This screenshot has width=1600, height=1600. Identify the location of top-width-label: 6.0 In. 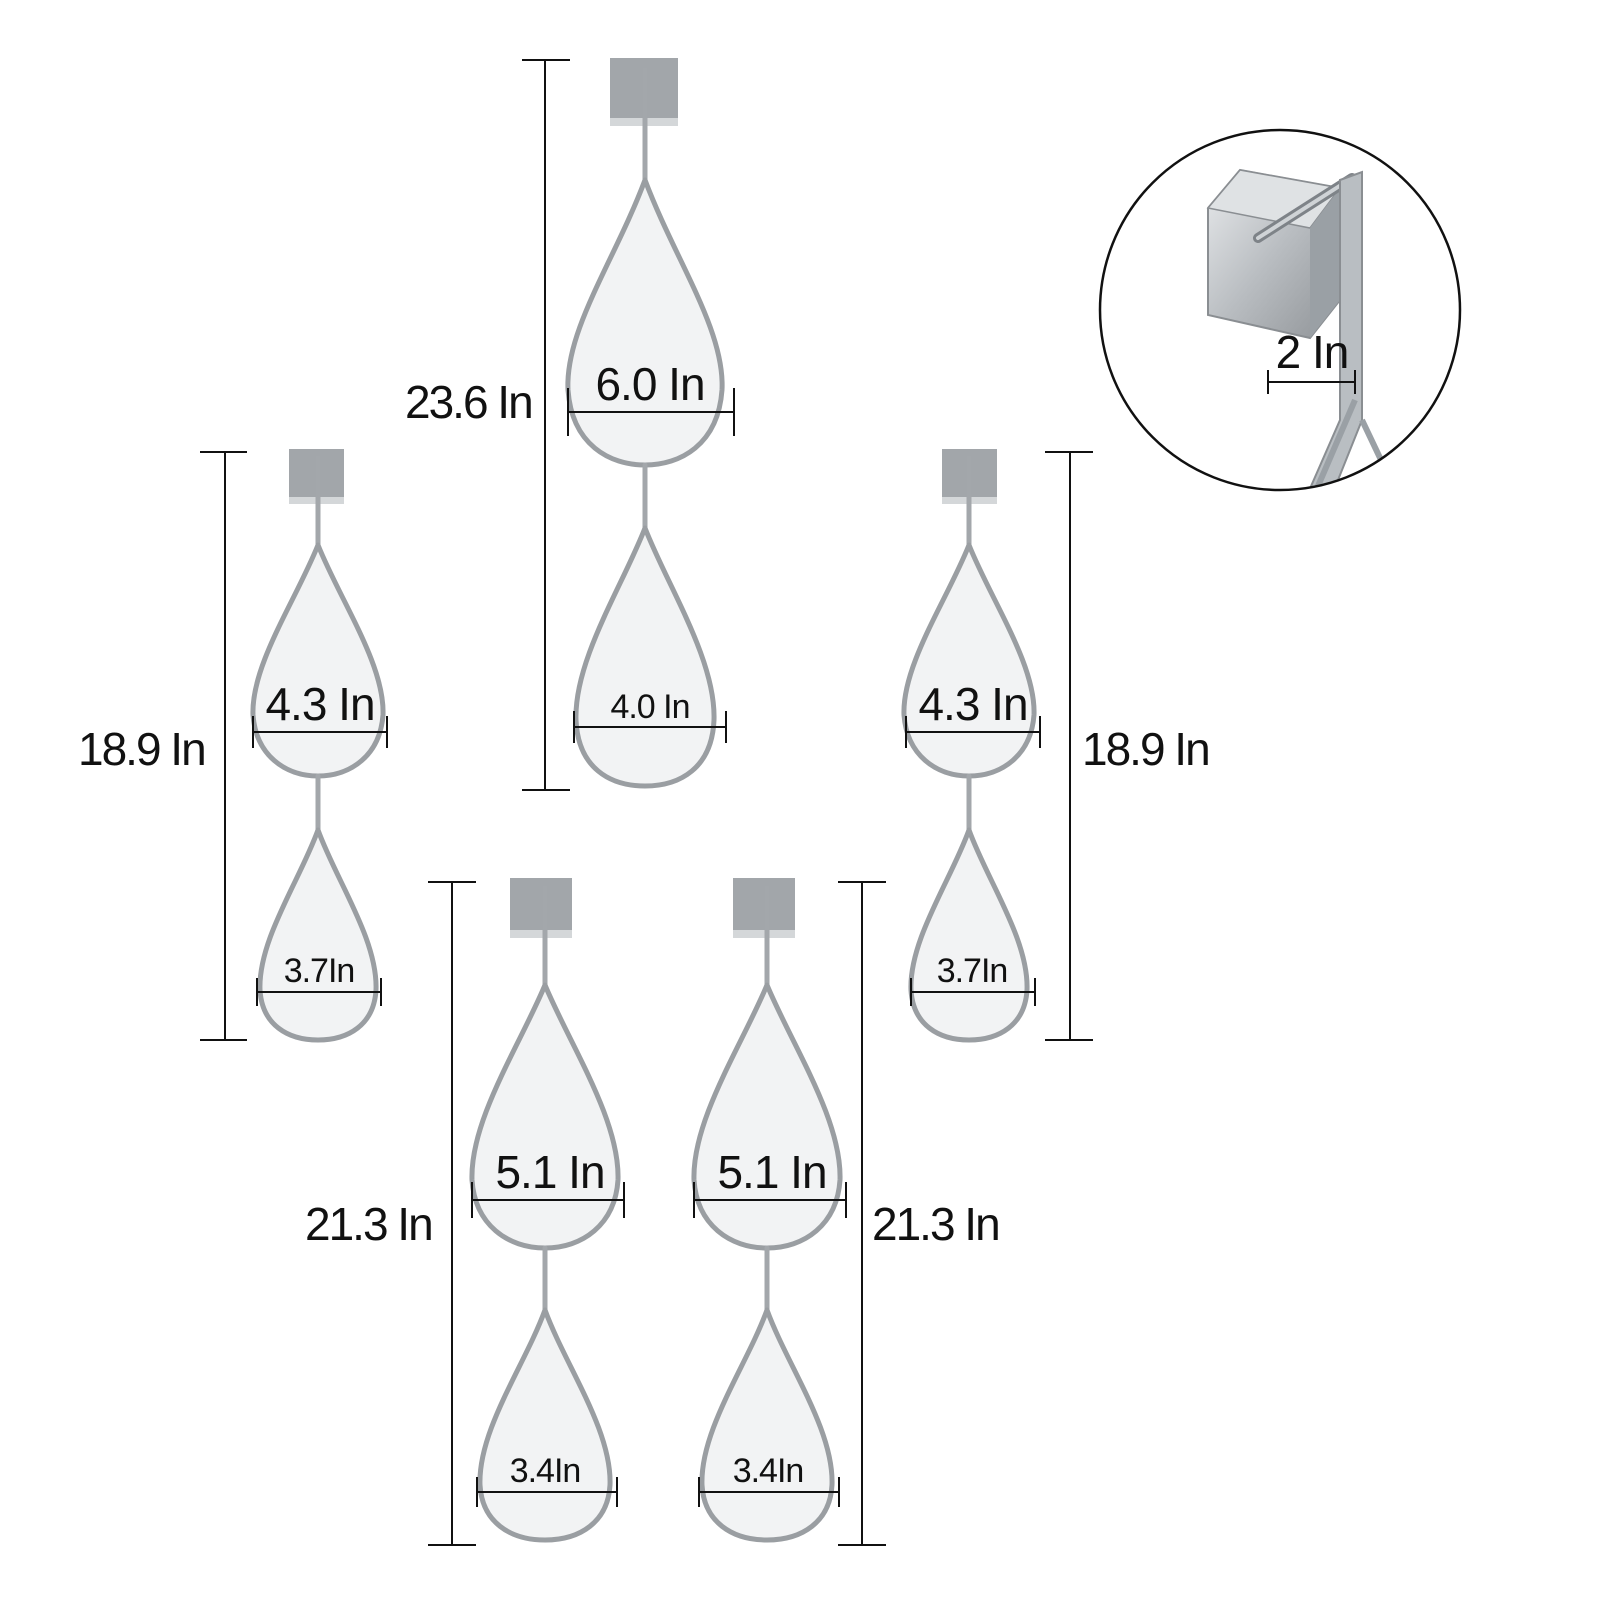
(649, 384).